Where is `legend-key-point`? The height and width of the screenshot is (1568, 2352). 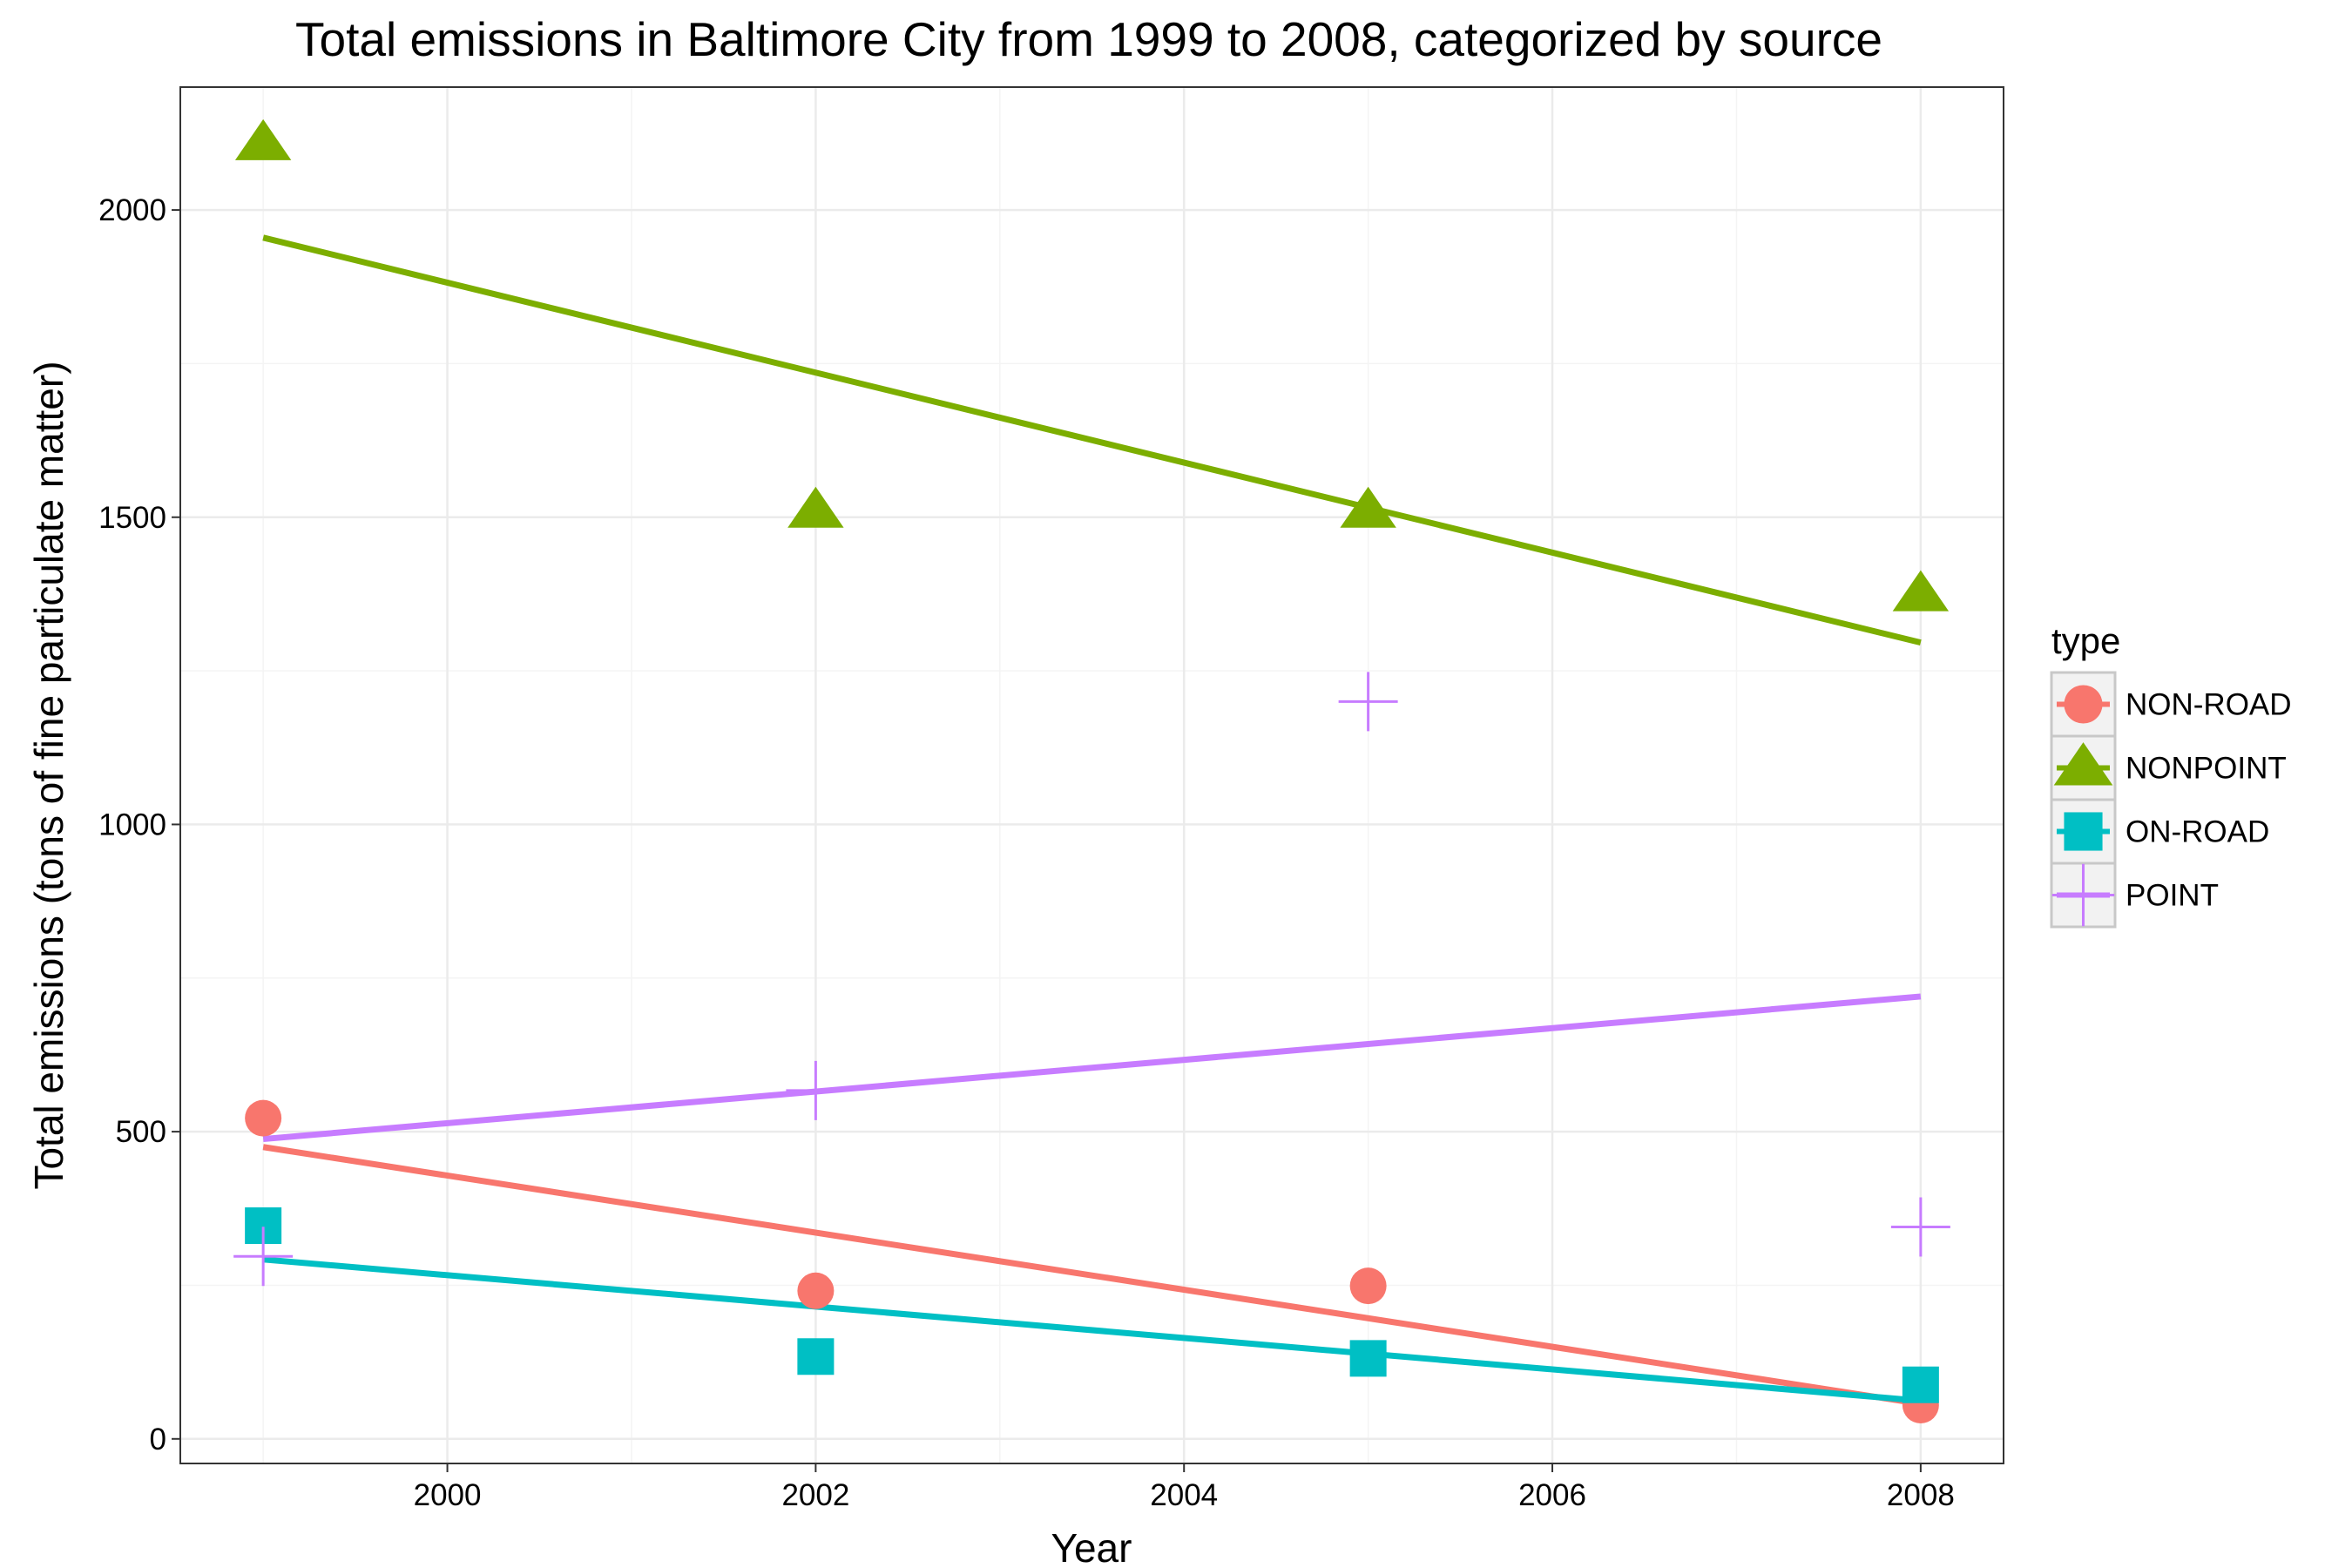 legend-key-point is located at coordinates (2083, 895).